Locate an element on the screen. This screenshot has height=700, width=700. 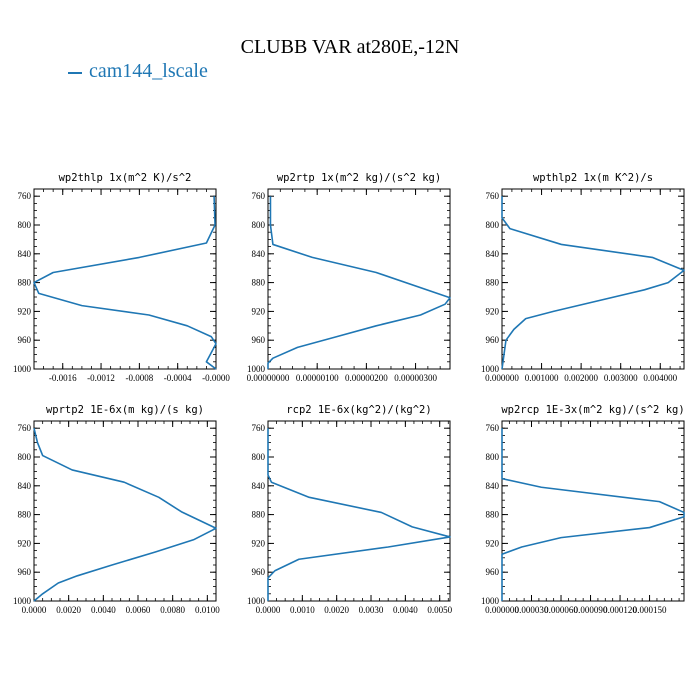
x-tick-label: 0.00000200 is located at coordinates (366, 378).